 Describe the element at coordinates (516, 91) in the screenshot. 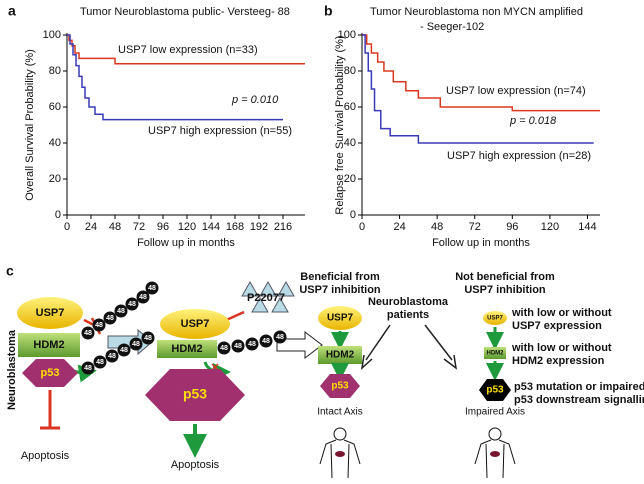

I see `series-label: USP7 low expression (n=74)` at that location.